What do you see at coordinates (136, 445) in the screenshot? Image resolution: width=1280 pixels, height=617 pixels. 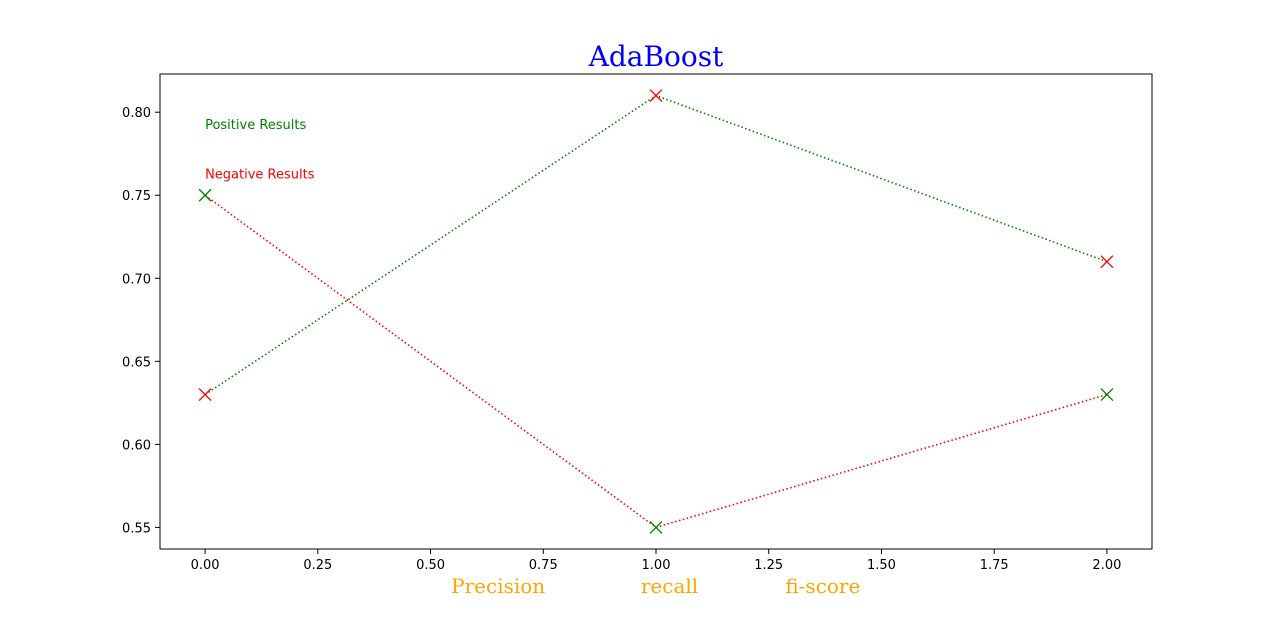 I see `y-tick-label: 0.60` at bounding box center [136, 445].